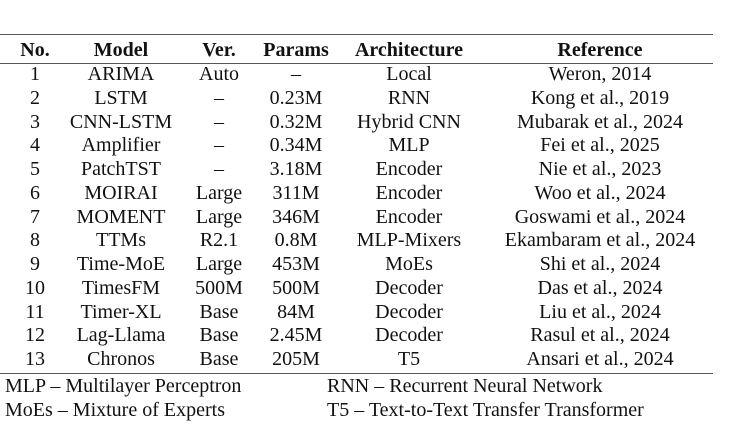 The height and width of the screenshot is (430, 729). I want to click on header-rule, so click(356, 63).